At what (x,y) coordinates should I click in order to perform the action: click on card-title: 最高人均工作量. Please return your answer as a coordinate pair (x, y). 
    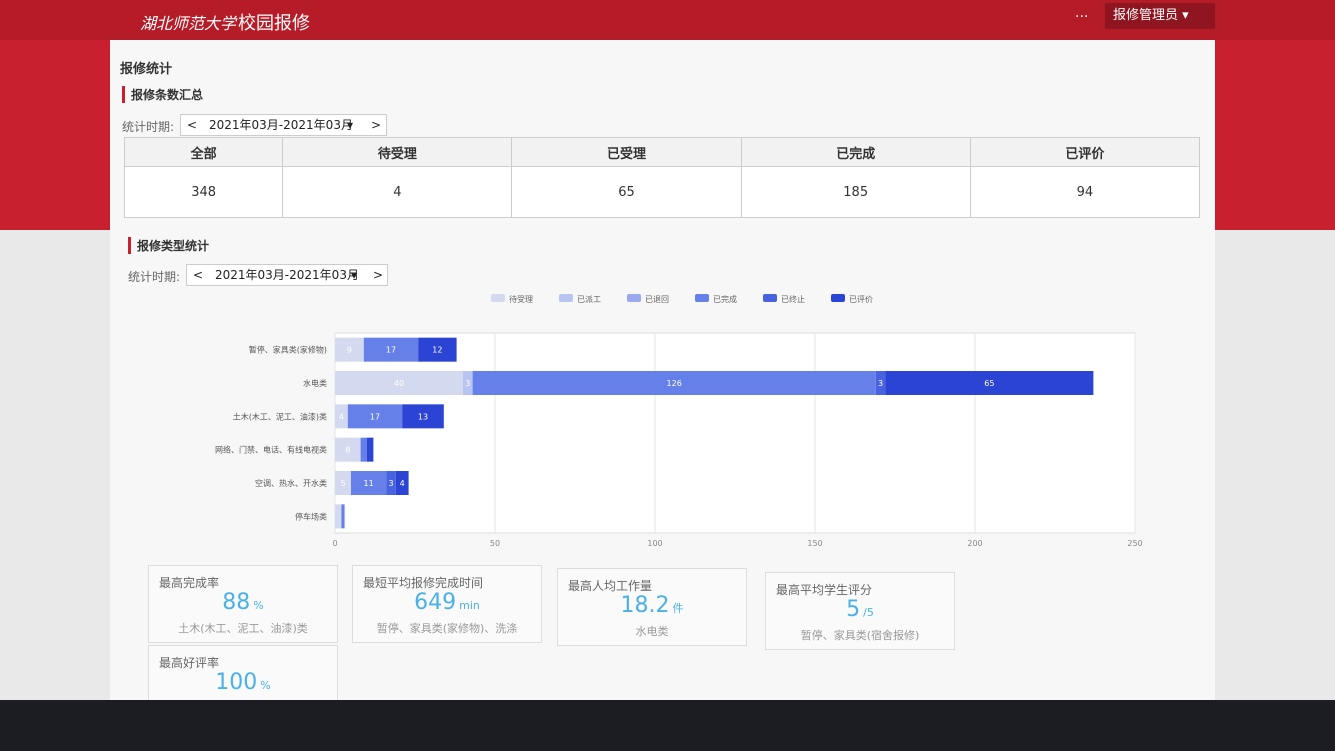
    Looking at the image, I should click on (610, 586).